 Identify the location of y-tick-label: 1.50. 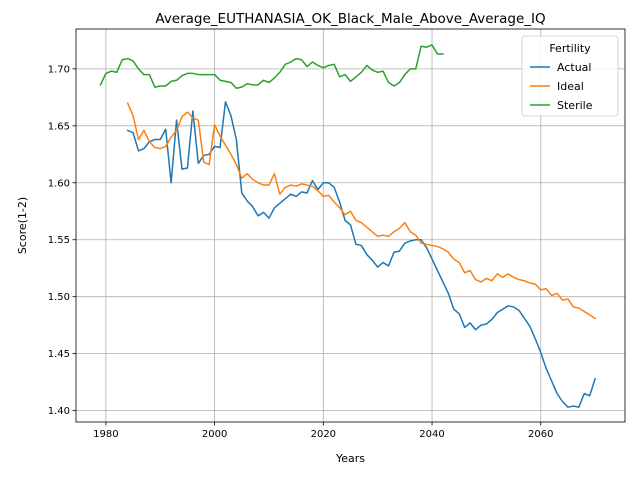
(59, 297).